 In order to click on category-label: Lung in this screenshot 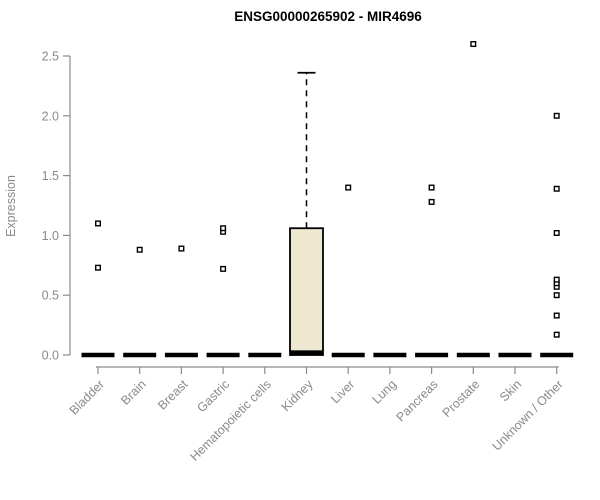, I will do `click(384, 392)`.